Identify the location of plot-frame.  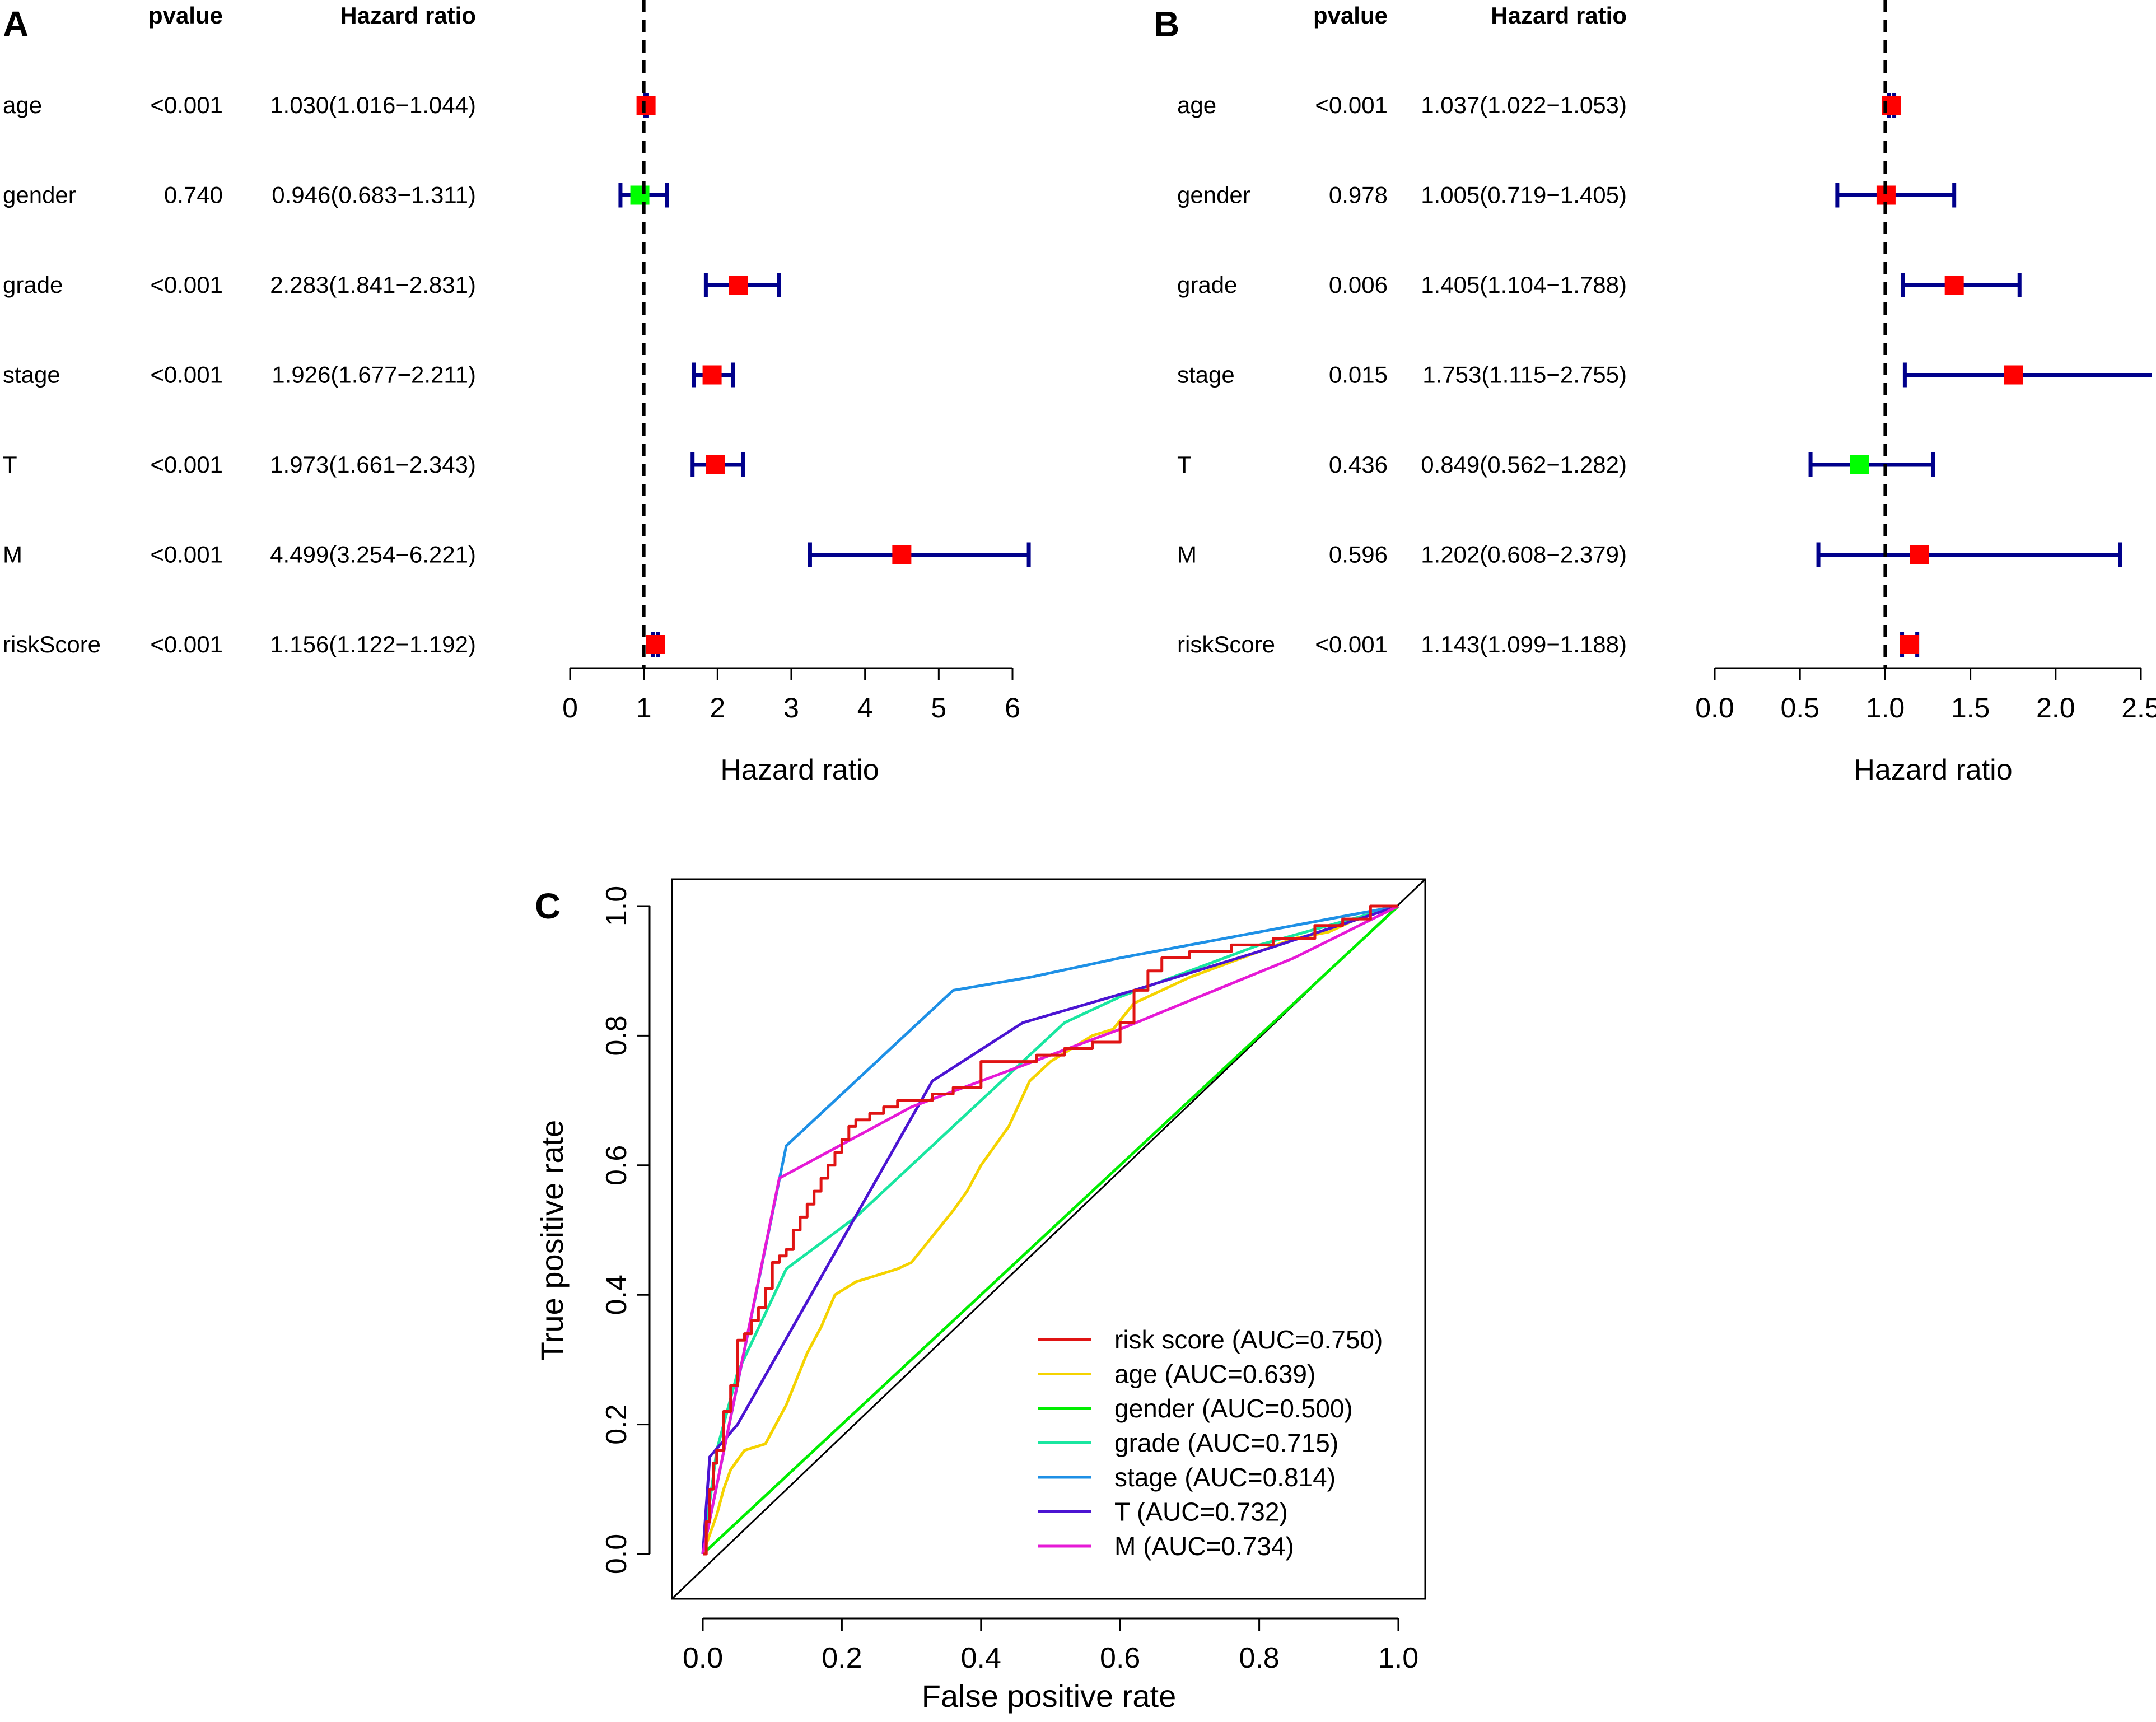
(1049, 1239).